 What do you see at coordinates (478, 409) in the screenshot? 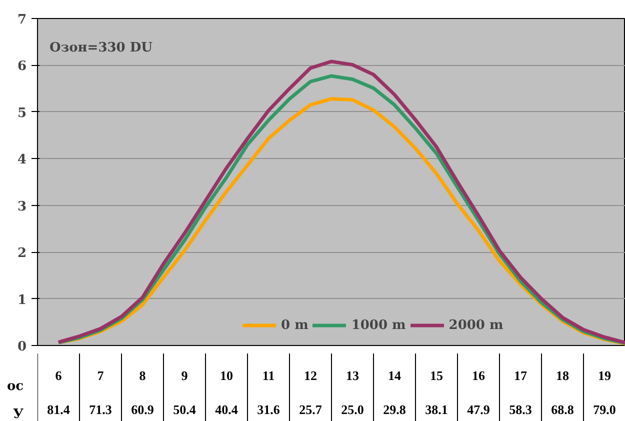
I see `text: 47.9` at bounding box center [478, 409].